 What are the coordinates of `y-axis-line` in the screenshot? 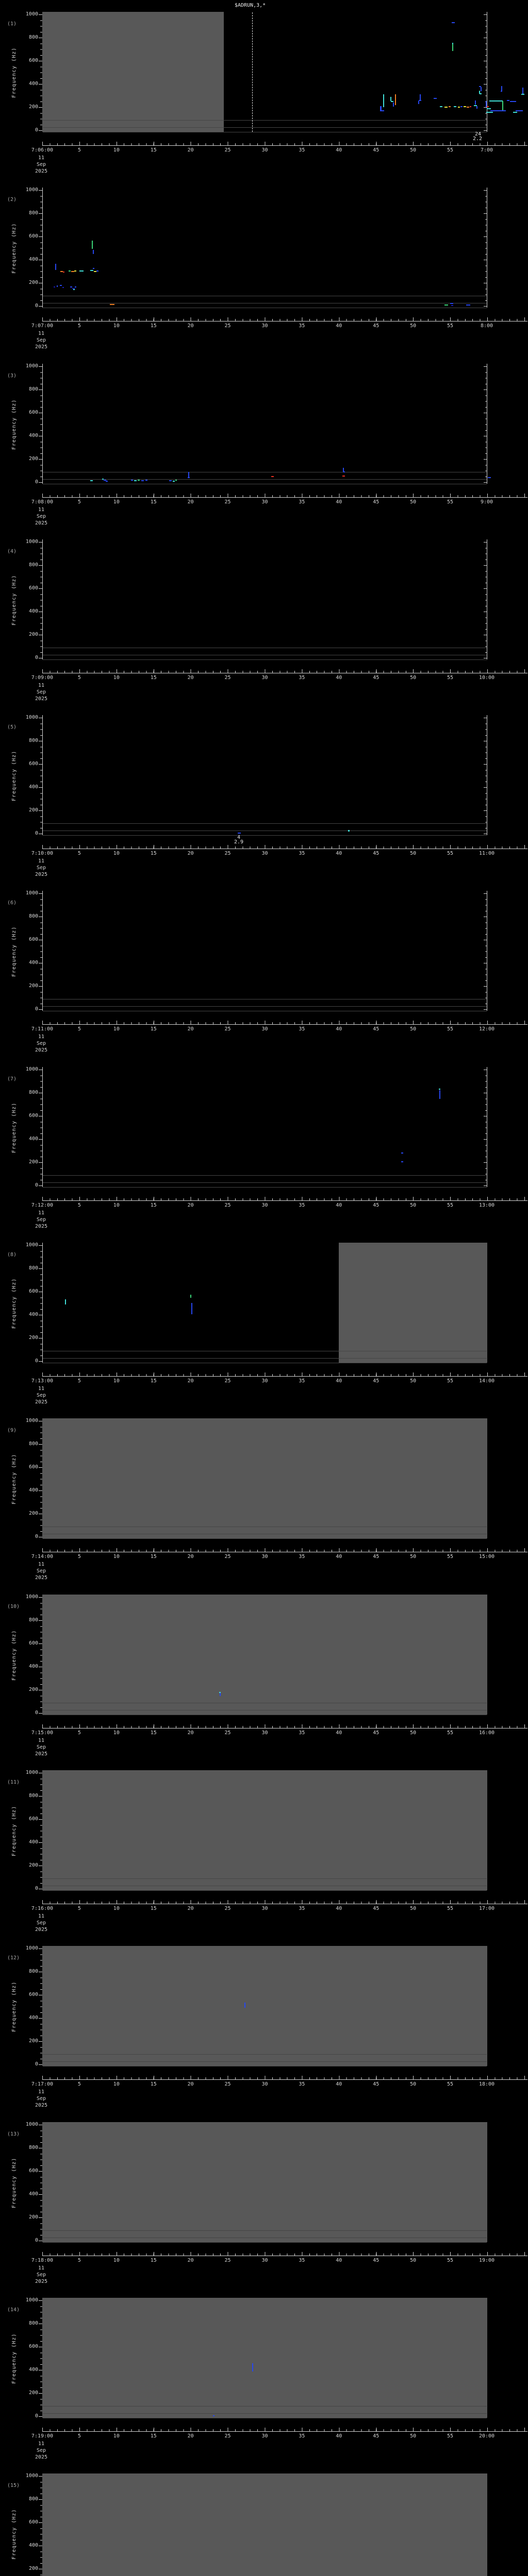 It's located at (42, 951).